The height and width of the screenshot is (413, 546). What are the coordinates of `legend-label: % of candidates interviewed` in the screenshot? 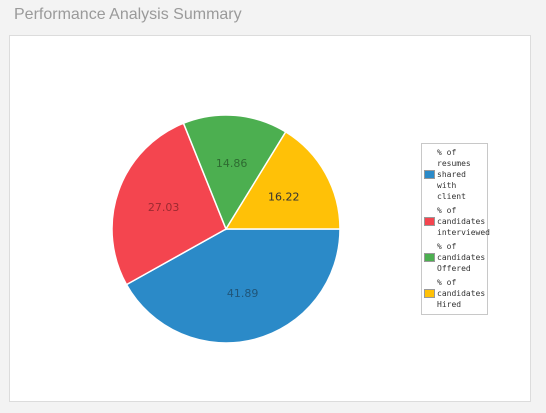 It's located at (463, 221).